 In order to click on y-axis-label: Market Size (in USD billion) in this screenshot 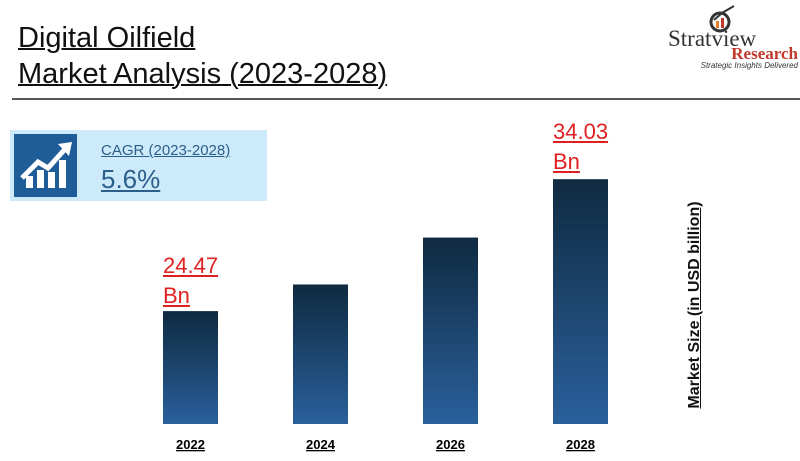, I will do `click(694, 305)`.